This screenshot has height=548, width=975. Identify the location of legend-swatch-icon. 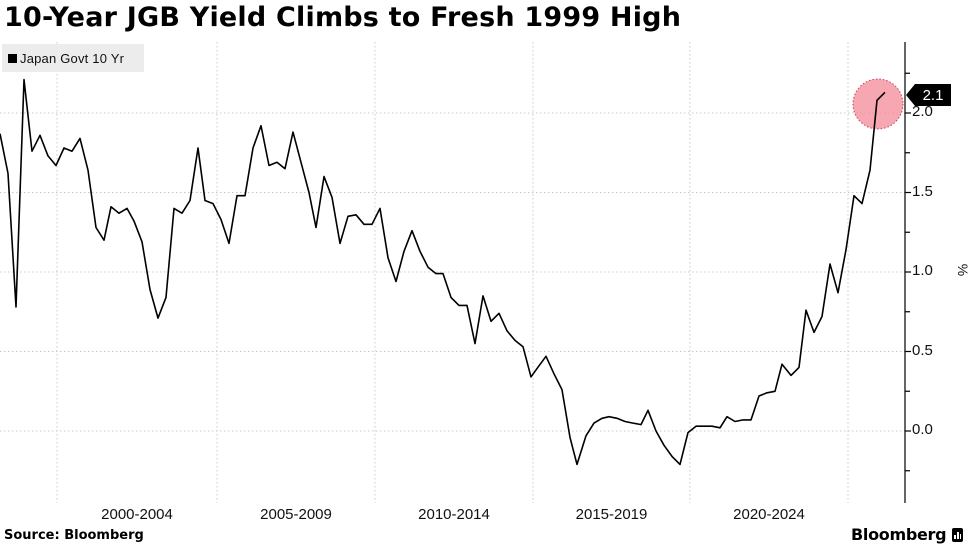
(12, 58).